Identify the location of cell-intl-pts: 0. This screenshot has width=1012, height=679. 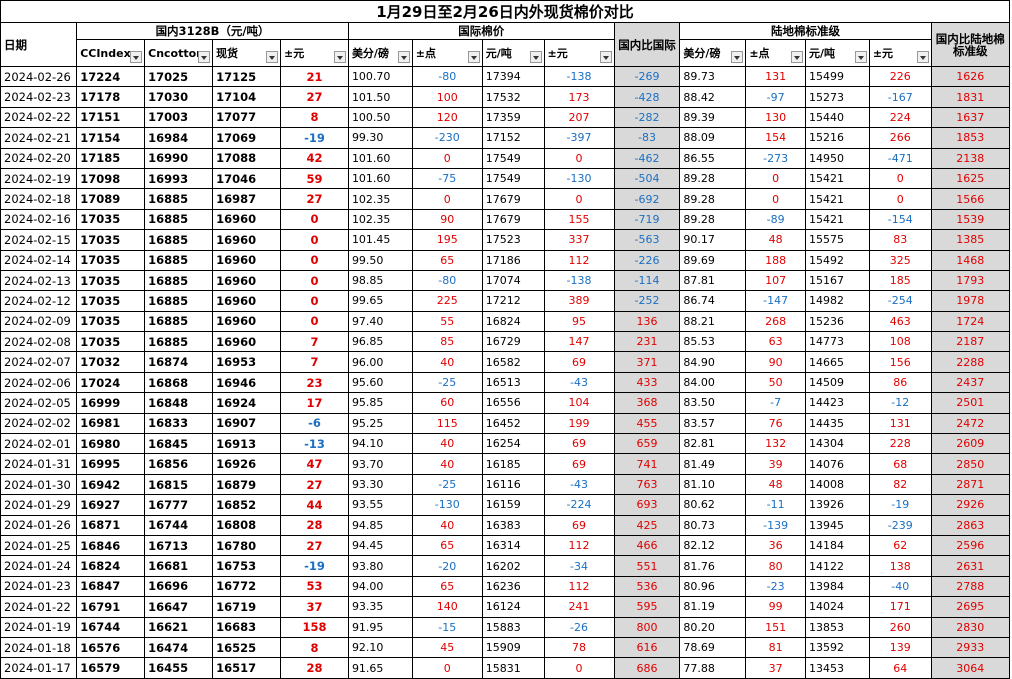
(447, 199).